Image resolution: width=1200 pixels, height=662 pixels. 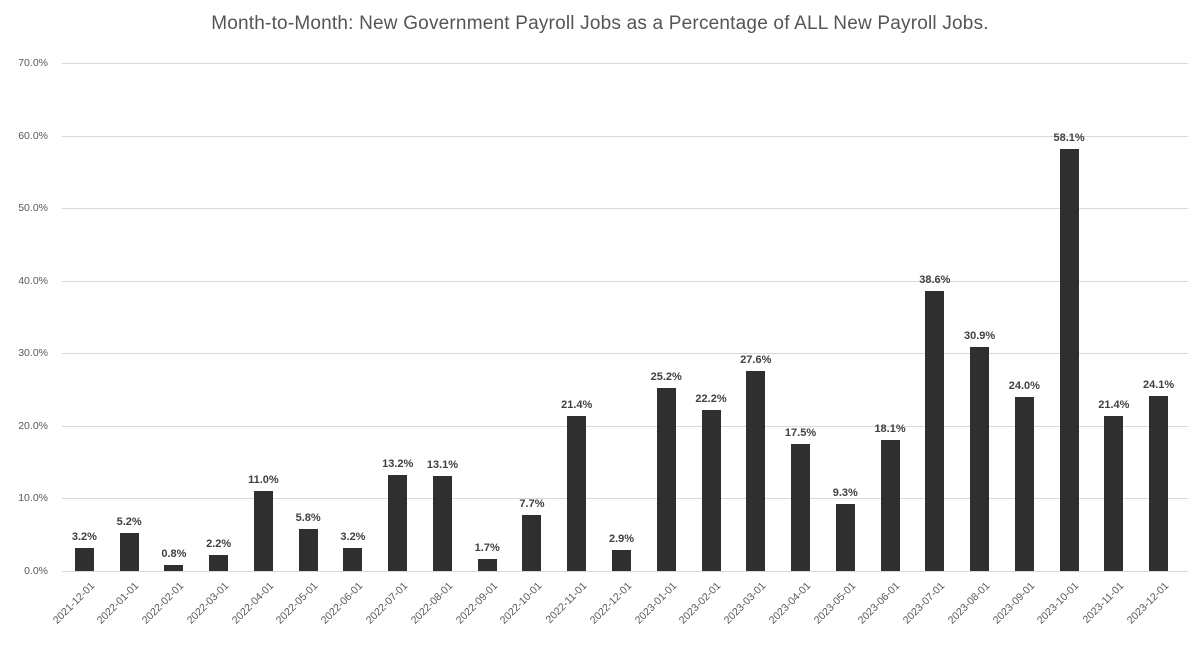 I want to click on x-axis-tick-label: 2023-07-01, so click(x=924, y=603).